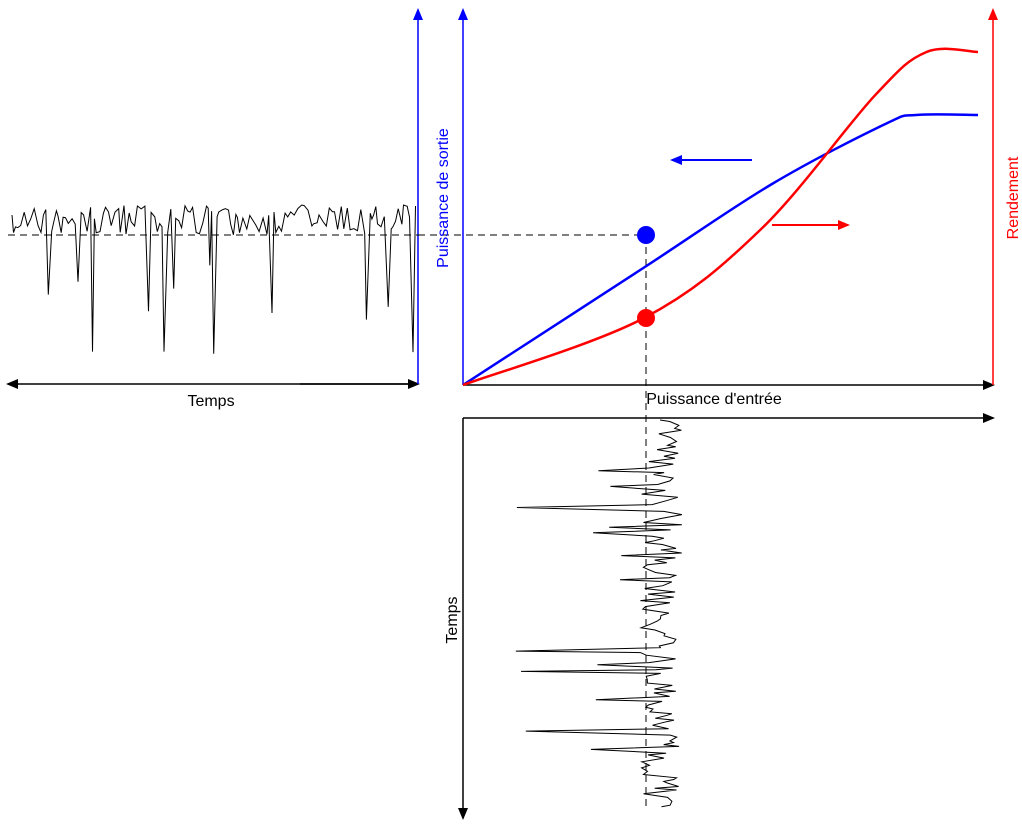  What do you see at coordinates (646, 318) in the screenshot?
I see `operating-point-efficiency` at bounding box center [646, 318].